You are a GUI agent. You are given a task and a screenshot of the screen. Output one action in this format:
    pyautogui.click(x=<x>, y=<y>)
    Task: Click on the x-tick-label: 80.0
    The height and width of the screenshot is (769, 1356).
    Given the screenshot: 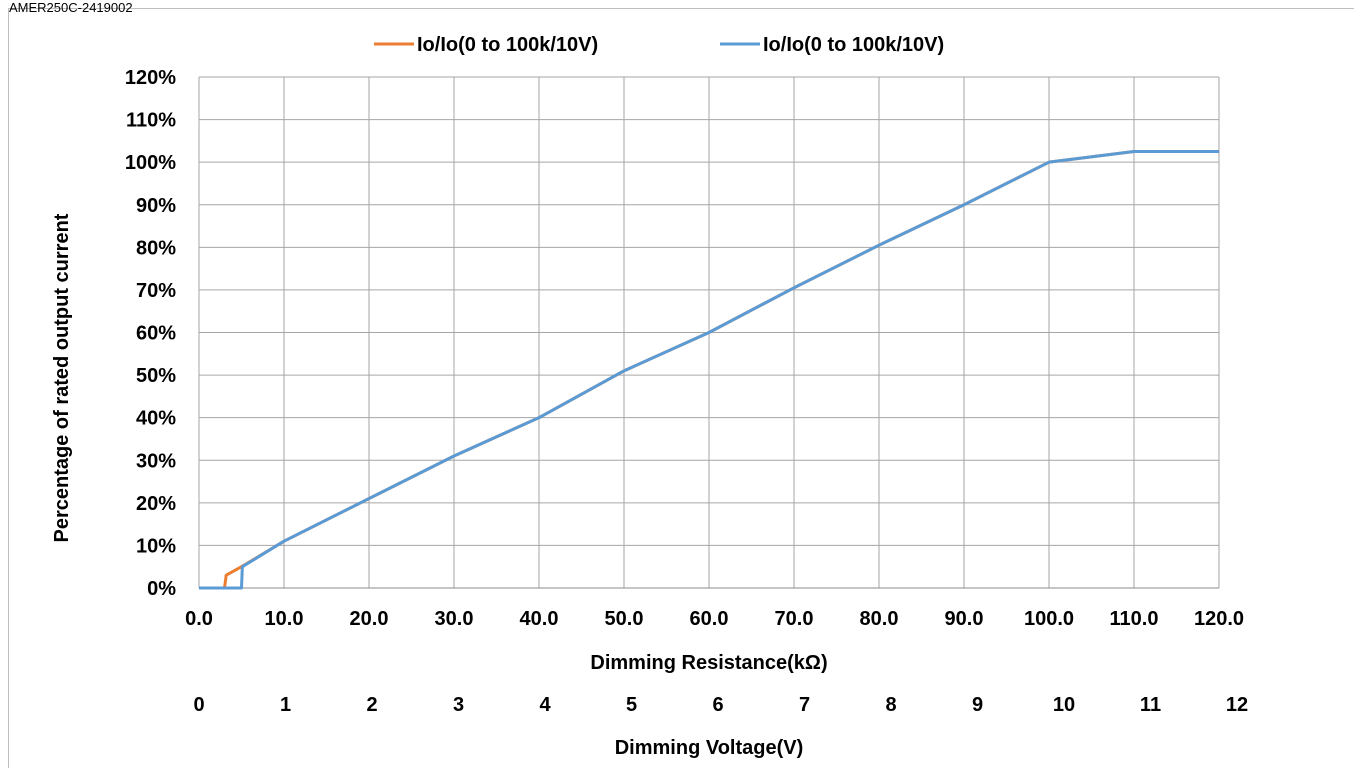 What is the action you would take?
    pyautogui.click(x=879, y=619)
    